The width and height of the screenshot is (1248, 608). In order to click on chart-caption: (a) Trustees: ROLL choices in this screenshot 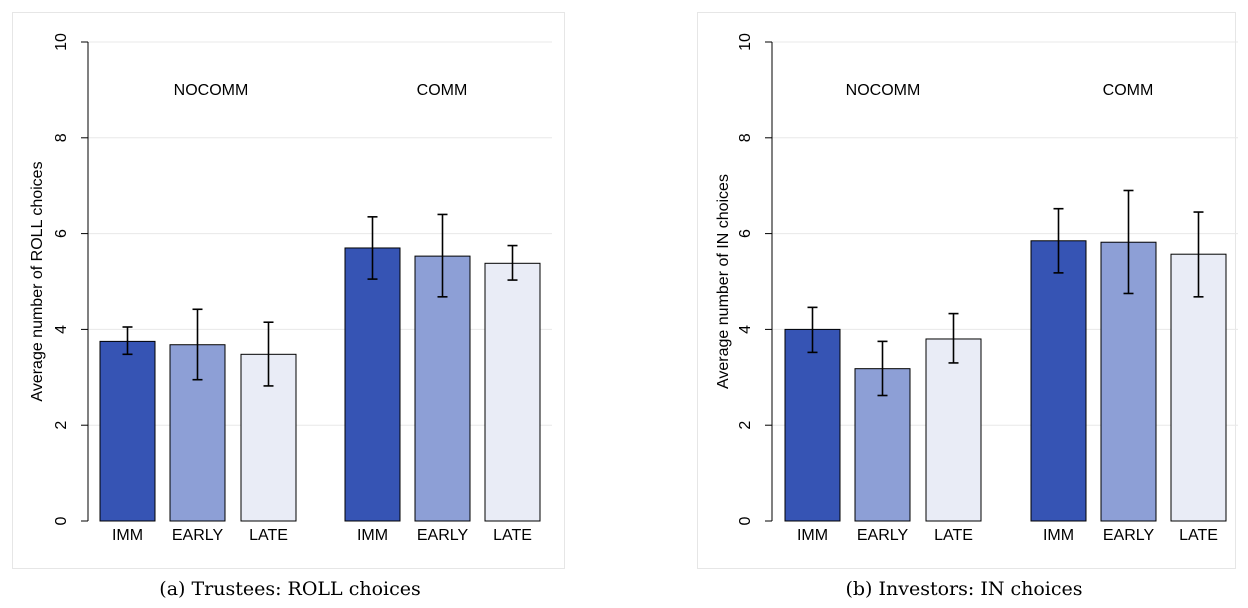, I will do `click(290, 589)`.